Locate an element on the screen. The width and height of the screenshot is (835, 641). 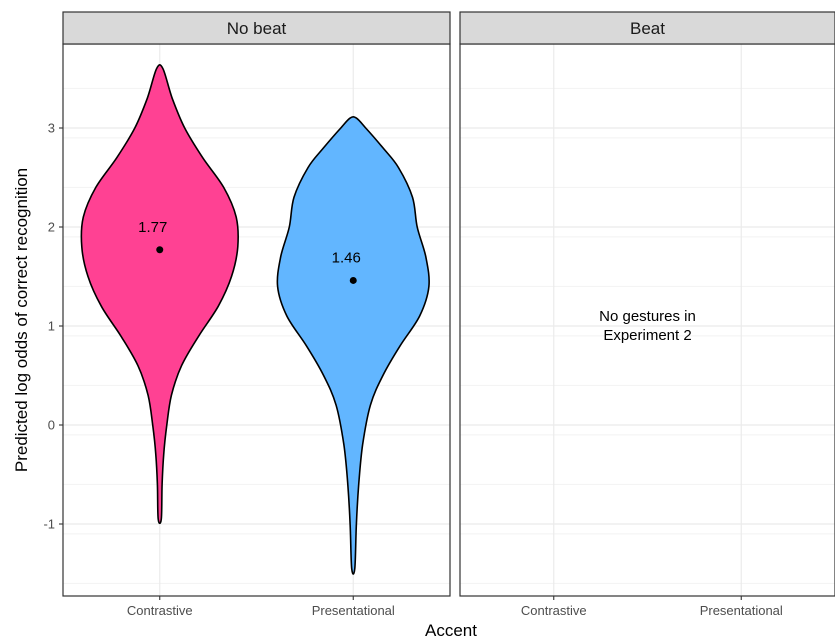
panel-note-line: Experiment 2 is located at coordinates (647, 335).